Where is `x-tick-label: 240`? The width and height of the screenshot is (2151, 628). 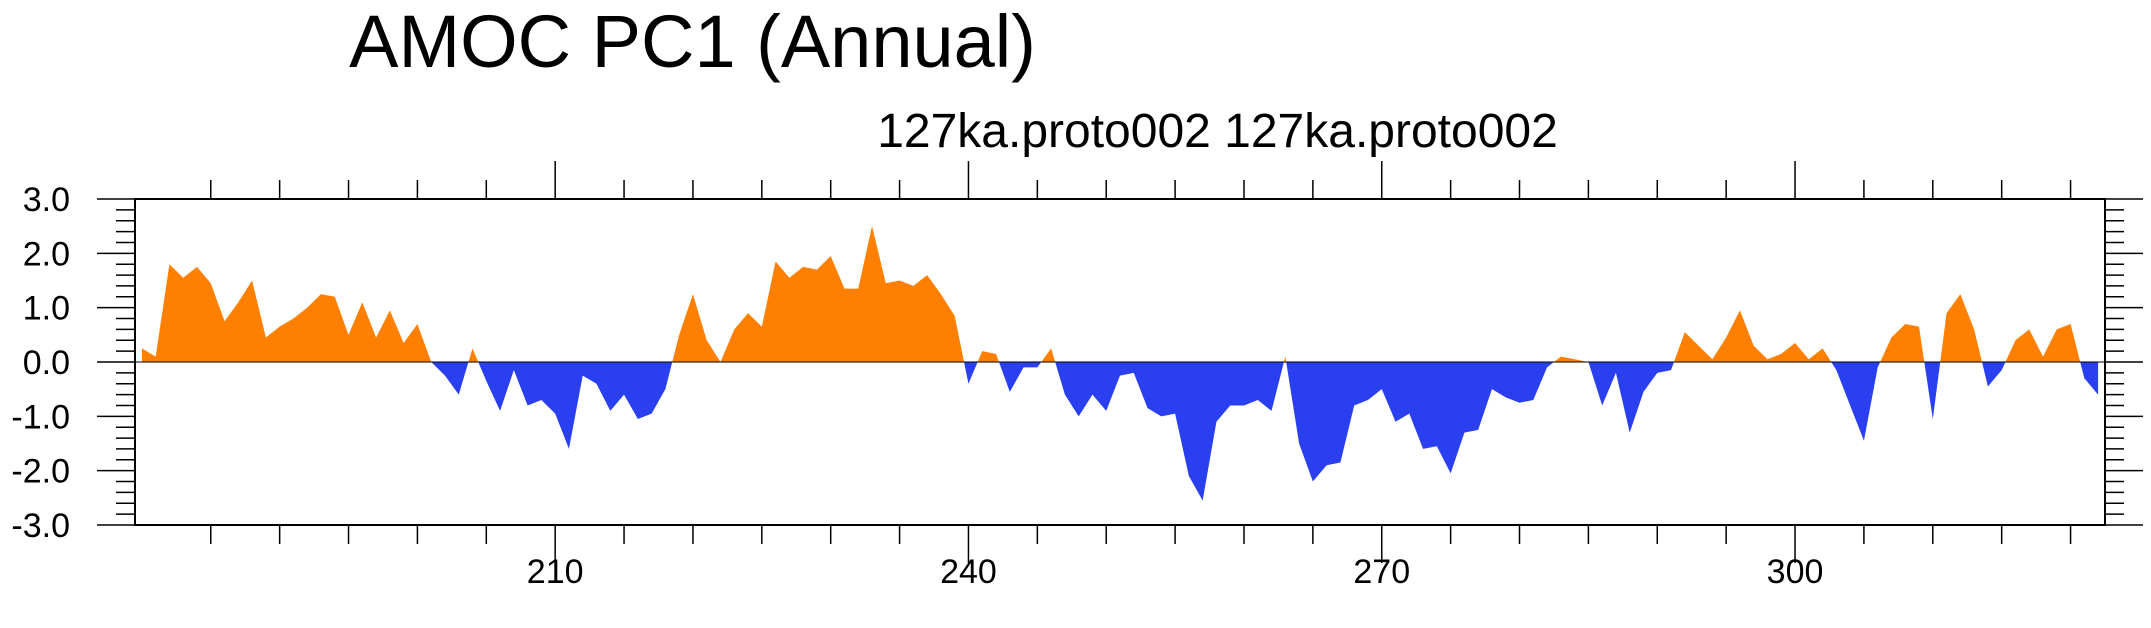 x-tick-label: 240 is located at coordinates (968, 572).